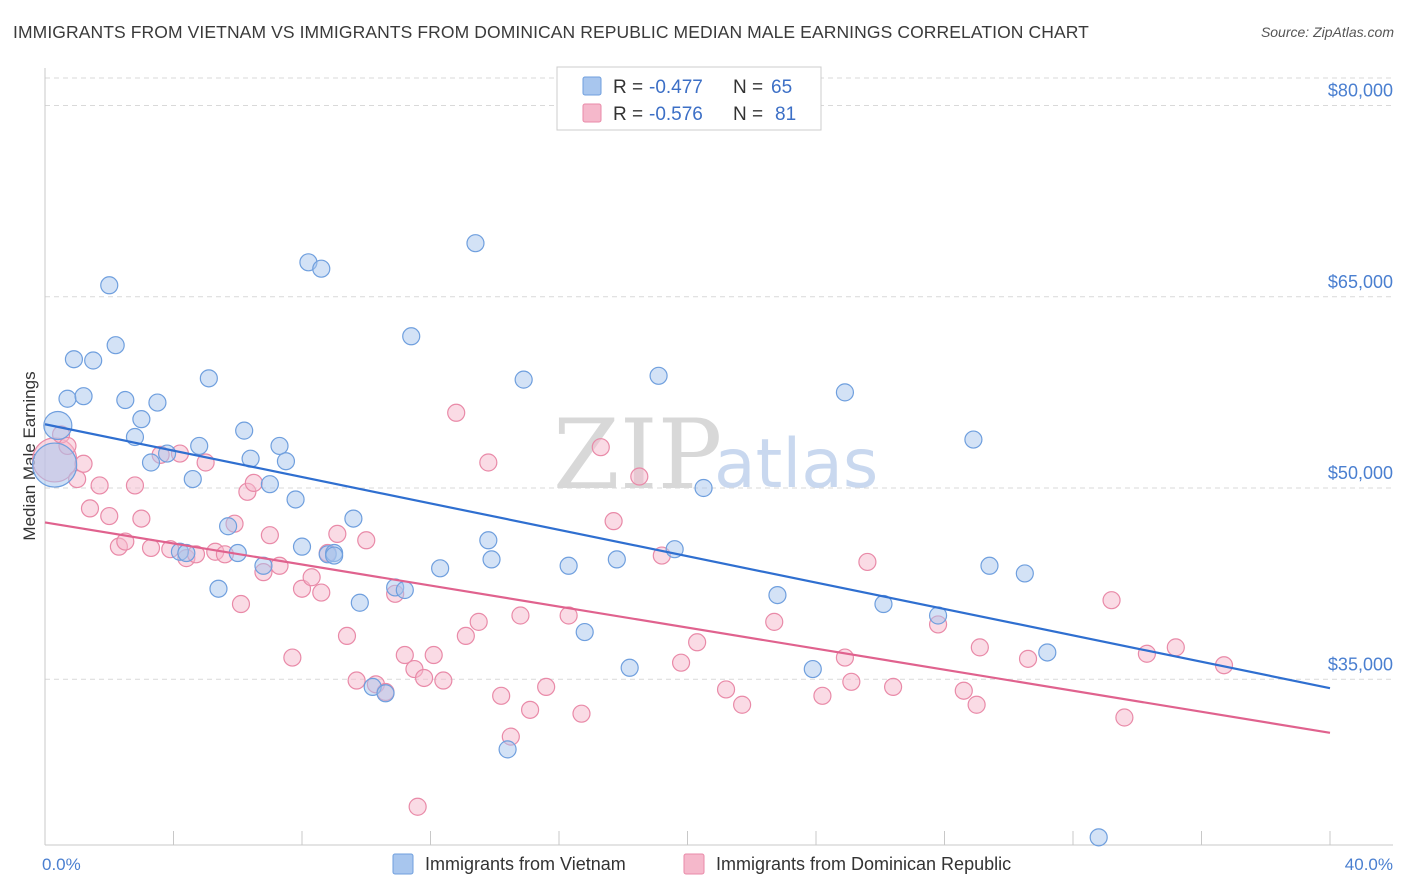  I want to click on legend-swatch-dominican, so click(694, 864).